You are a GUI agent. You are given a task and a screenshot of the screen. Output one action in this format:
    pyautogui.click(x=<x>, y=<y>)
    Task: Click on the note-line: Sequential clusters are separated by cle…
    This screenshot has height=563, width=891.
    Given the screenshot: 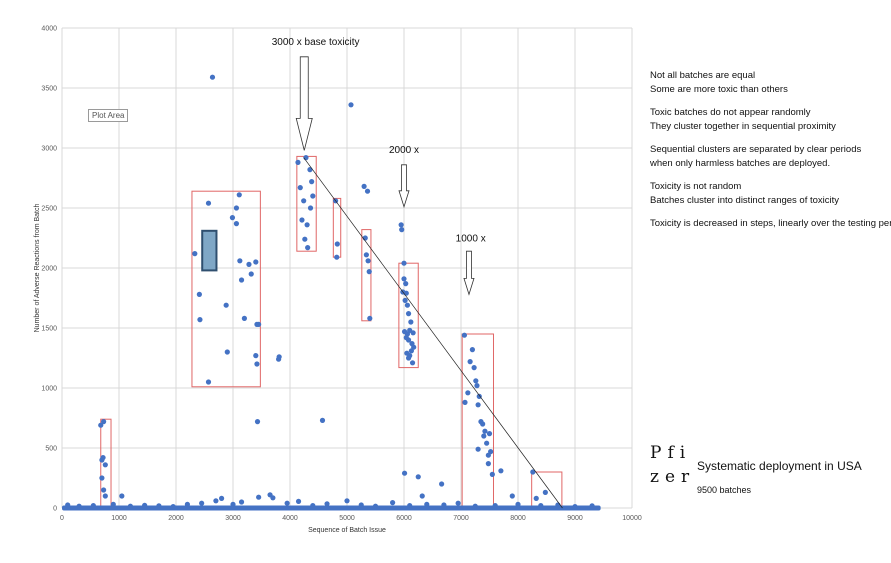 What is the action you would take?
    pyautogui.click(x=756, y=149)
    